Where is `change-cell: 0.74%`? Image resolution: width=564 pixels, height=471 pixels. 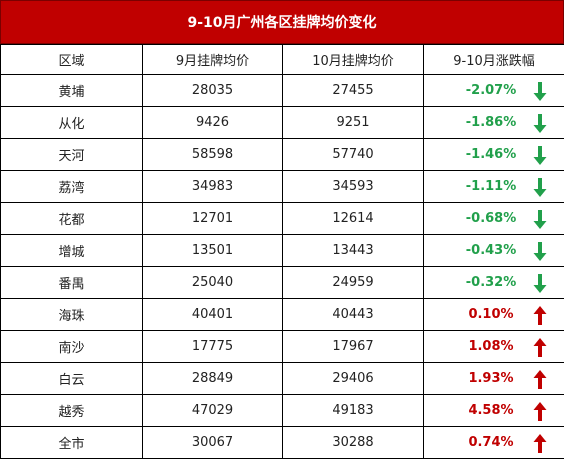
change-cell: 0.74% is located at coordinates (493, 442).